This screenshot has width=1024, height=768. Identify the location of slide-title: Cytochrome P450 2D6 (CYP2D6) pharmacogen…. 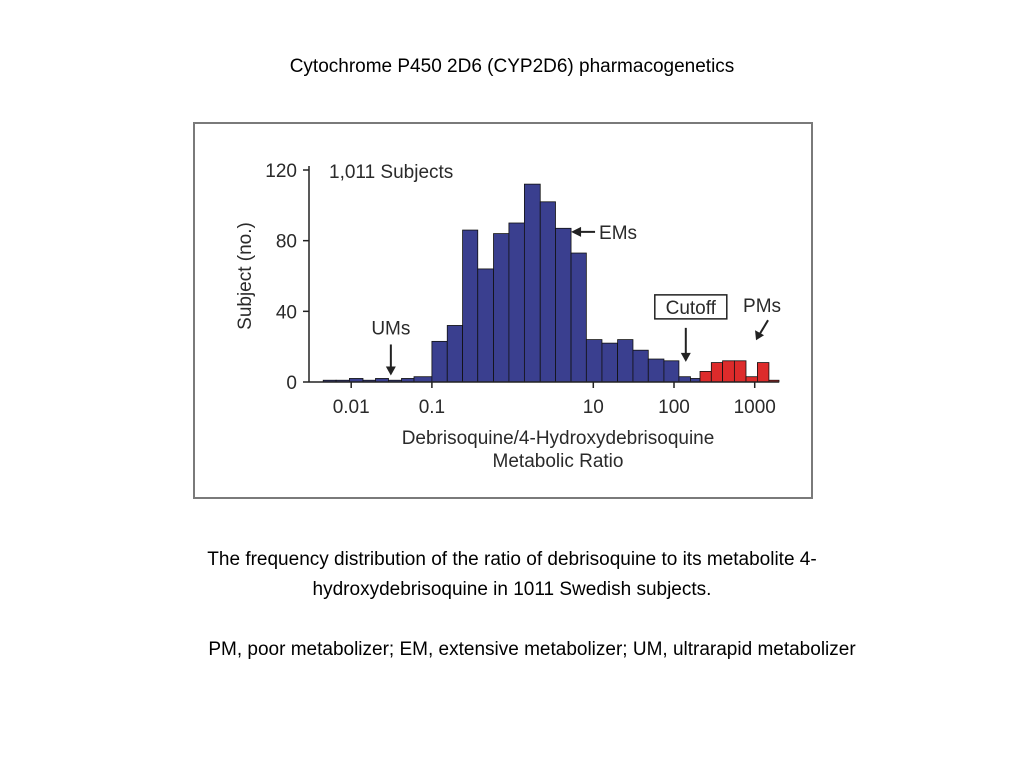
(512, 66).